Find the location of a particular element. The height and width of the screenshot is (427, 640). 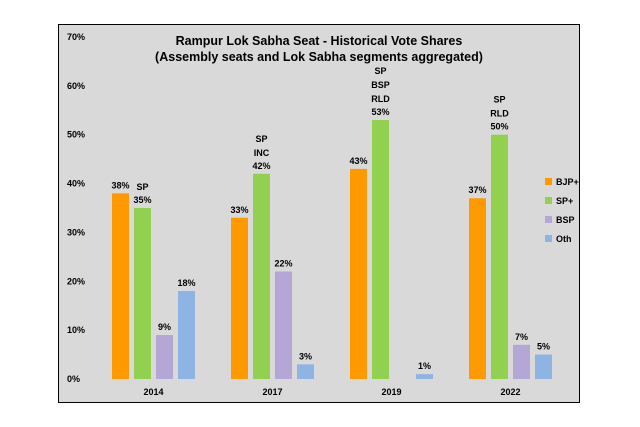

y-tick-label: 20% is located at coordinates (76, 281).